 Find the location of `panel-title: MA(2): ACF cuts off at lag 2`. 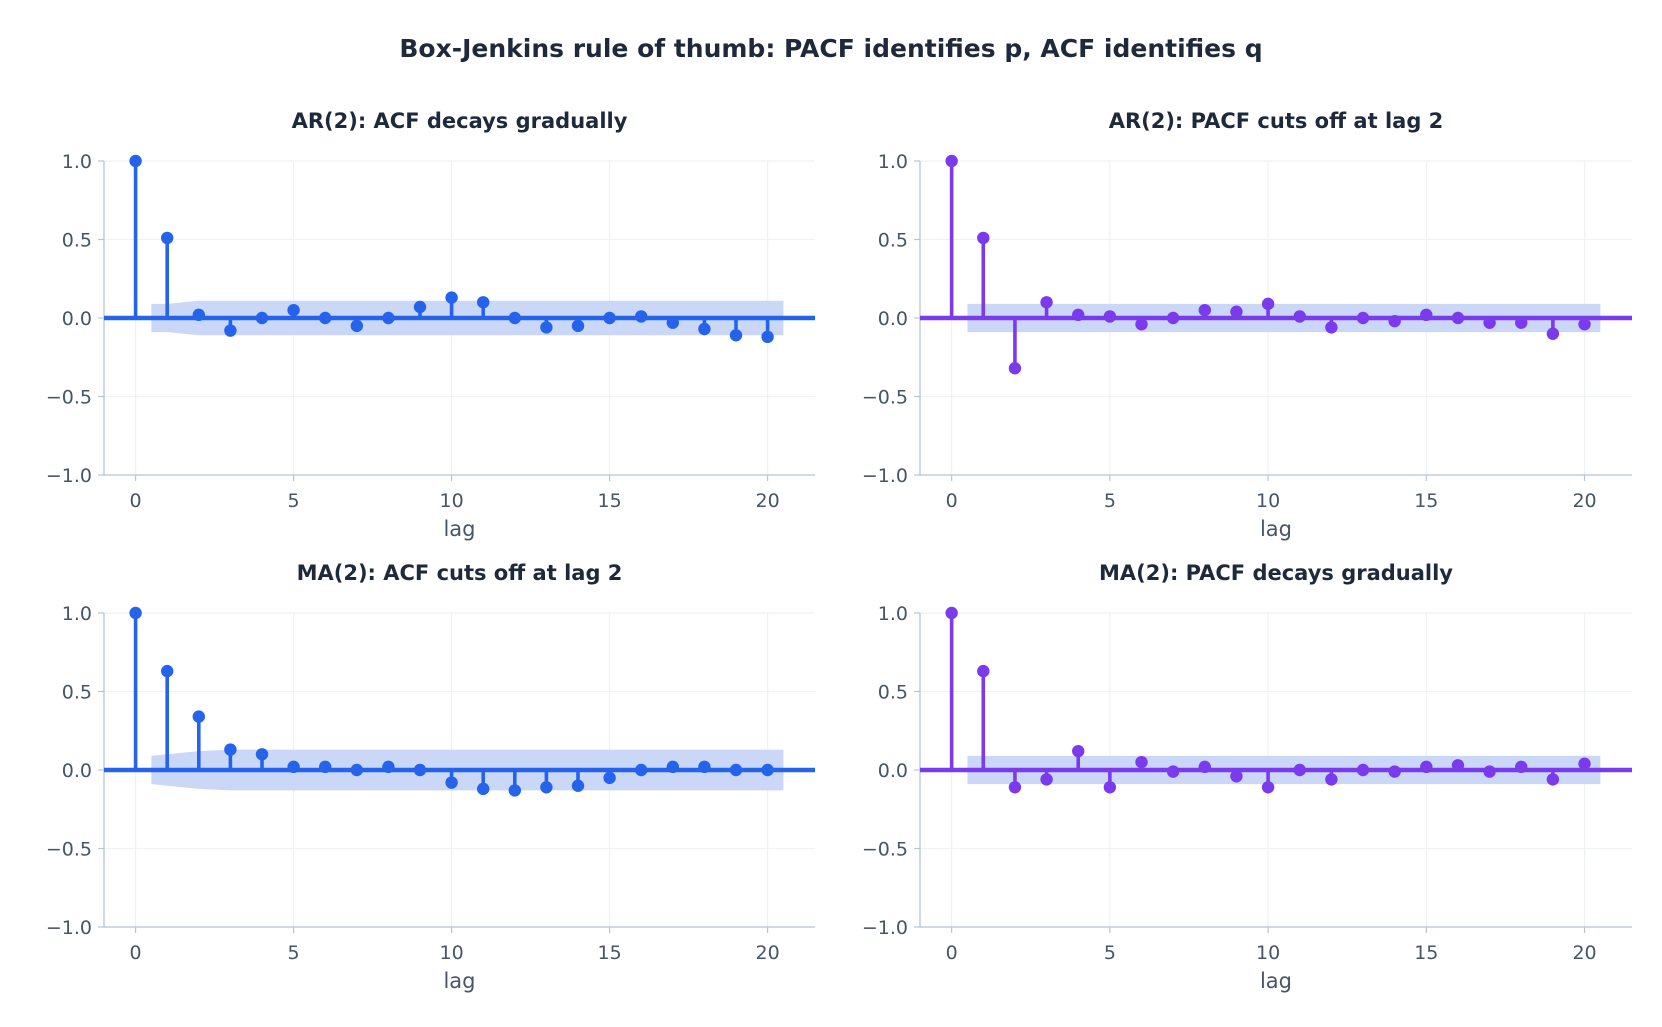

panel-title: MA(2): ACF cuts off at lag 2 is located at coordinates (460, 573).